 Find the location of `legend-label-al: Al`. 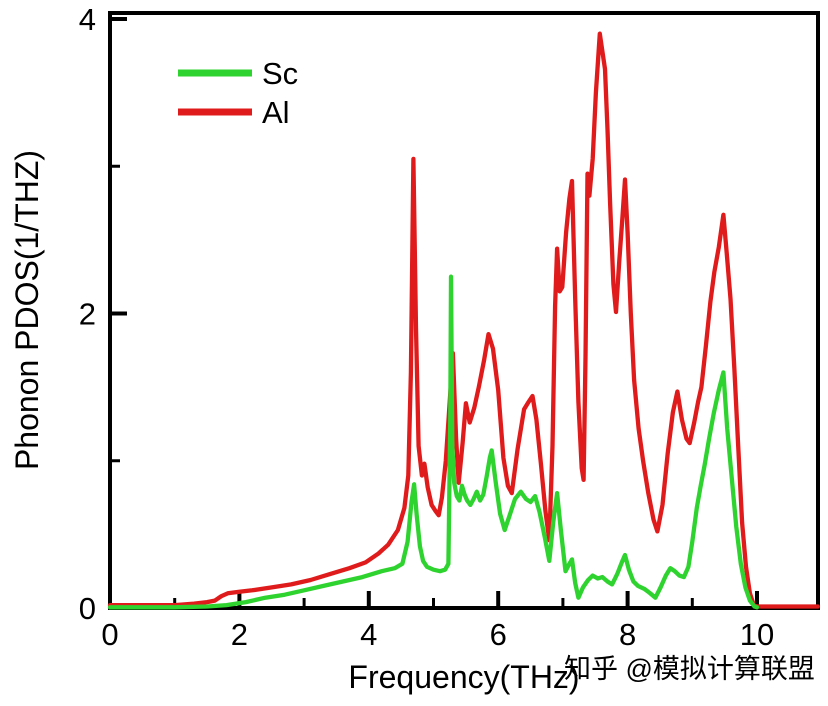

legend-label-al: Al is located at coordinates (276, 112).